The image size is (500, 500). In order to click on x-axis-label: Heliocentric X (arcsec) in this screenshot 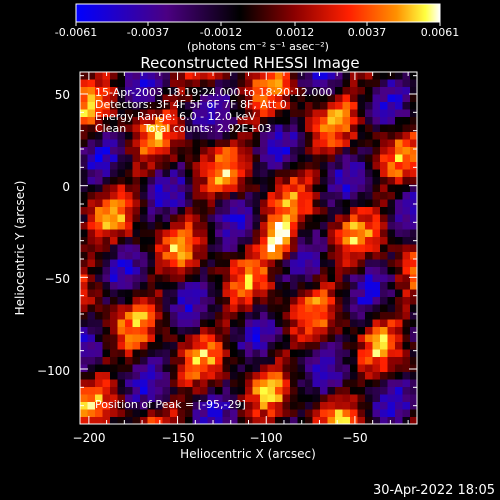, I will do `click(248, 454)`.